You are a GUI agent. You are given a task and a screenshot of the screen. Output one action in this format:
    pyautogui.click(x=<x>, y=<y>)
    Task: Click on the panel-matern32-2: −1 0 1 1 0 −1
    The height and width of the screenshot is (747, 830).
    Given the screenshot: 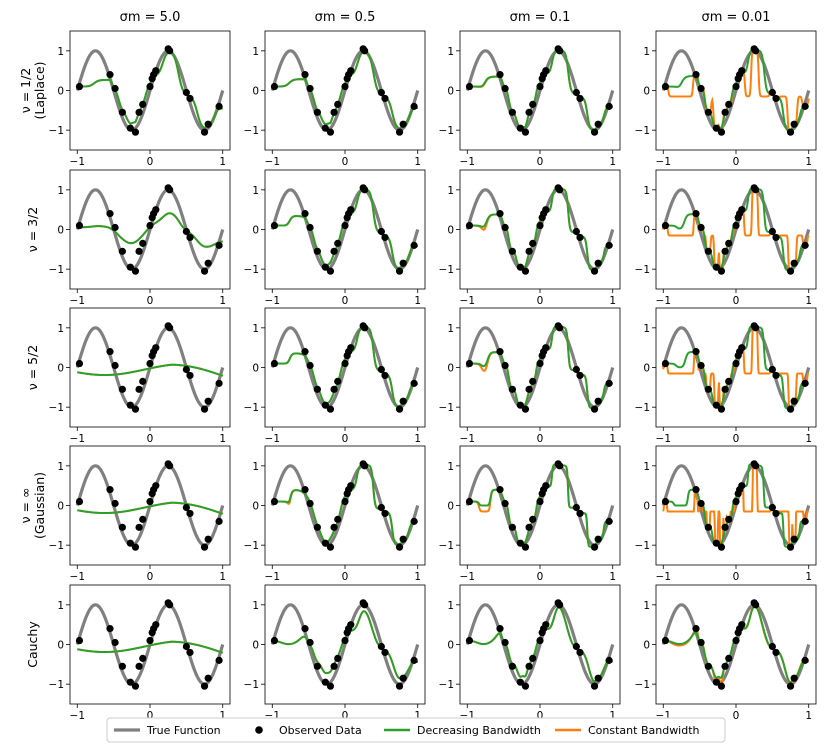 What is the action you would take?
    pyautogui.click(x=530, y=238)
    